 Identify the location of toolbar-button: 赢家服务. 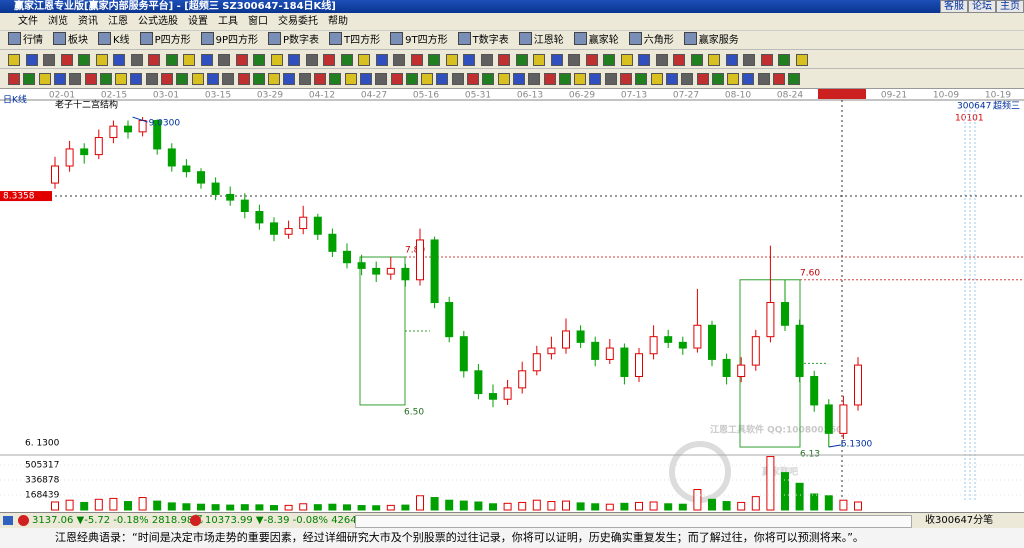
(711, 40).